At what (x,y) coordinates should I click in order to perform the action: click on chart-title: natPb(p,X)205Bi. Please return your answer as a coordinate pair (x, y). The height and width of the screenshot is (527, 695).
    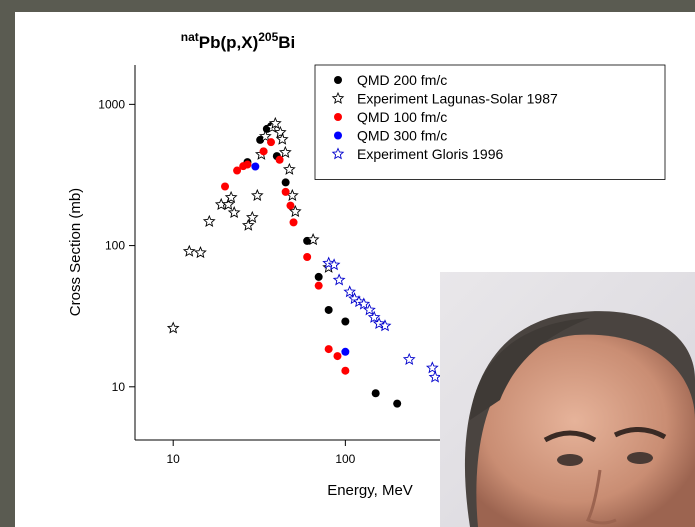
    Looking at the image, I should click on (238, 41).